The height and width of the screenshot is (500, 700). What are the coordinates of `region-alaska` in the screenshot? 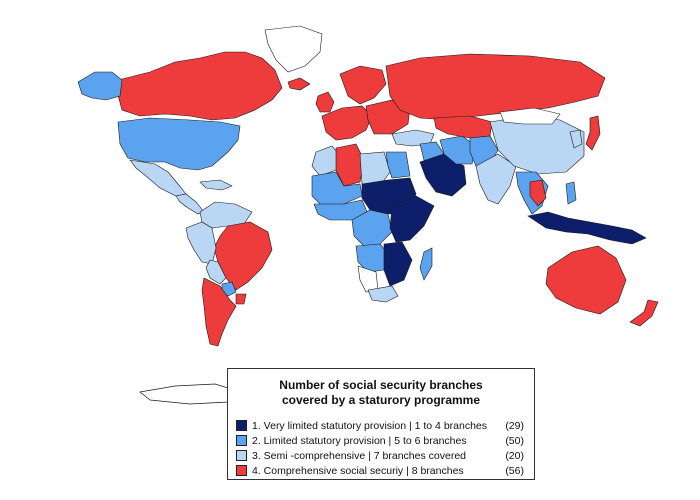 It's located at (100, 86).